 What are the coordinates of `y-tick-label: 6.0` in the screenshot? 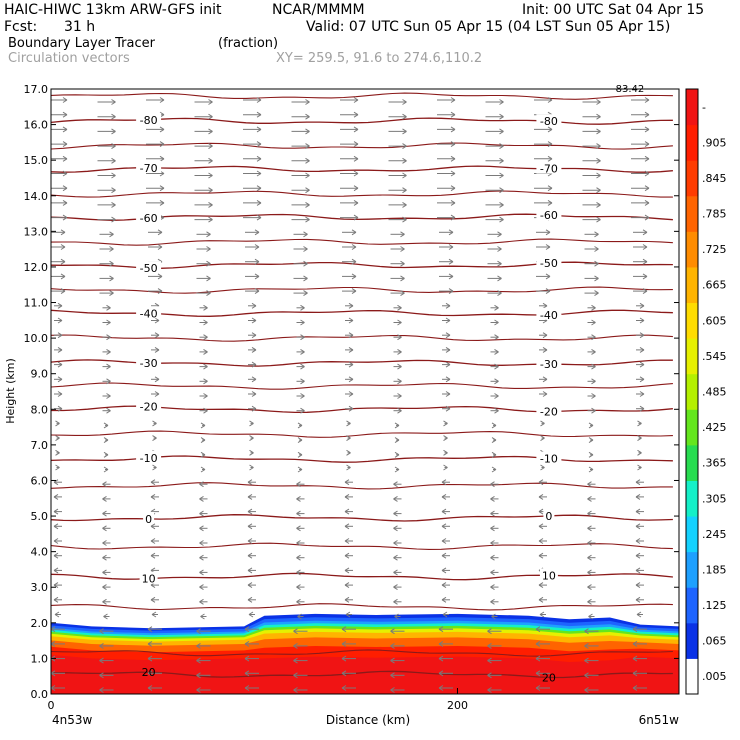 It's located at (40, 480).